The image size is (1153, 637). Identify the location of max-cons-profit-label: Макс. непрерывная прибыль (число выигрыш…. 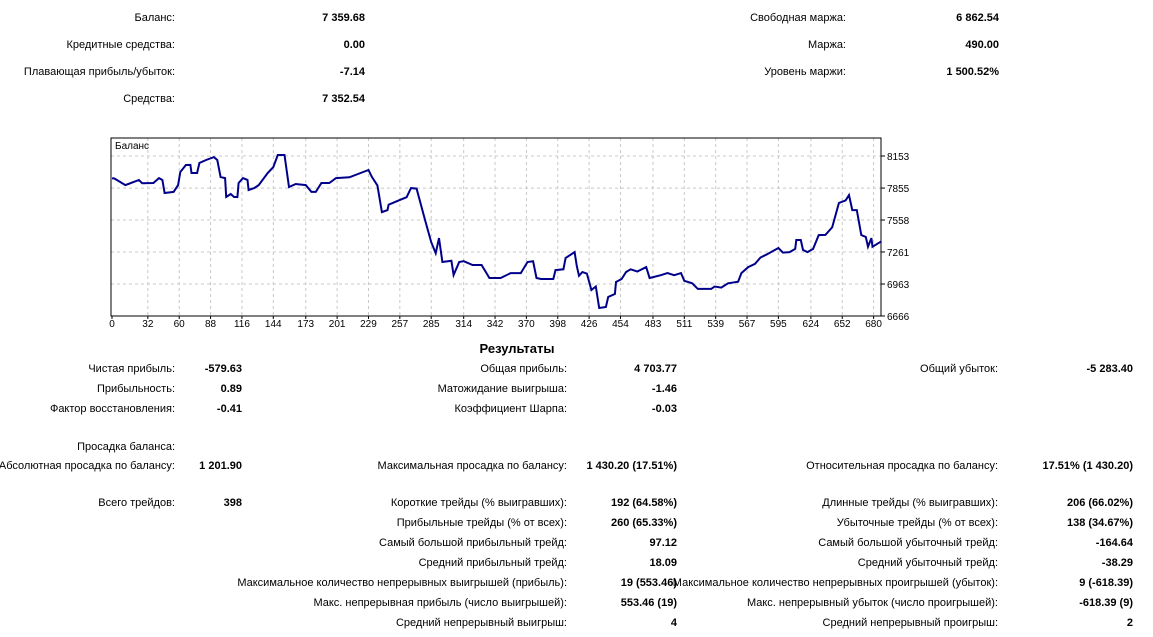
(440, 603).